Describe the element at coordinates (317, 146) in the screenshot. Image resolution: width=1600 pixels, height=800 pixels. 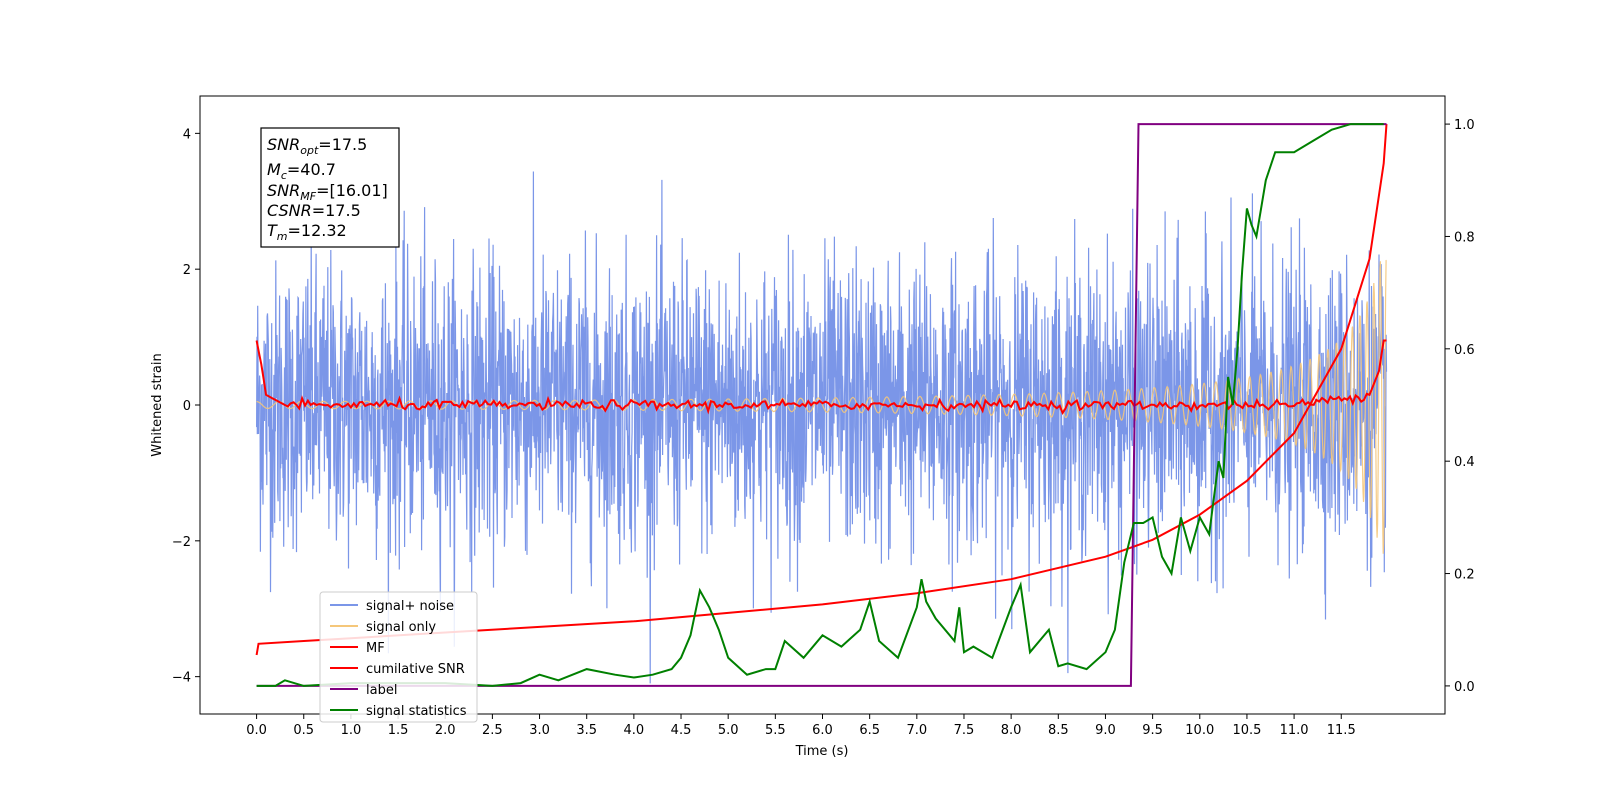
I see `annotation-snr-opt: SNRopt=17.5` at that location.